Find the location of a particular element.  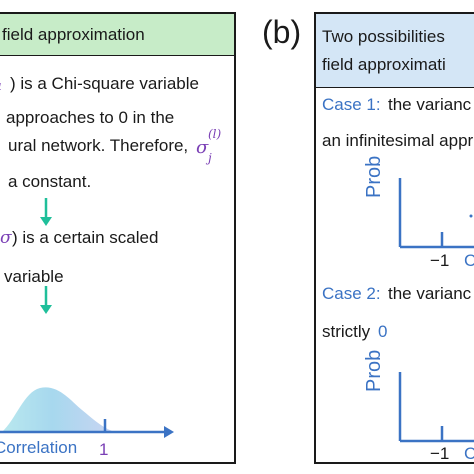

case2-x-partial: C is located at coordinates (469, 453).